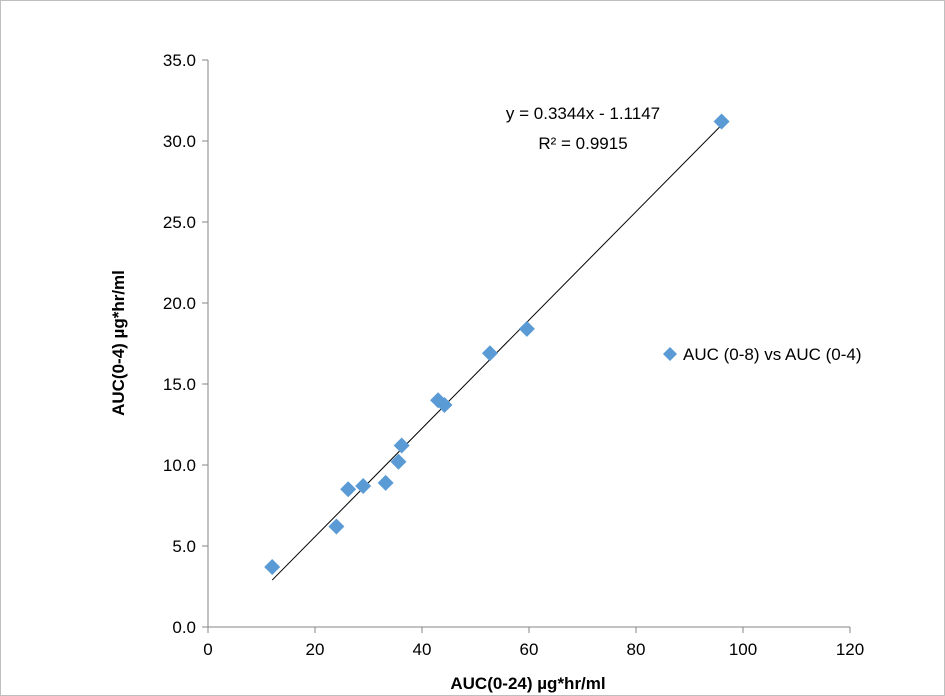 This screenshot has height=696, width=945. I want to click on x-tick-label: 120, so click(850, 649).